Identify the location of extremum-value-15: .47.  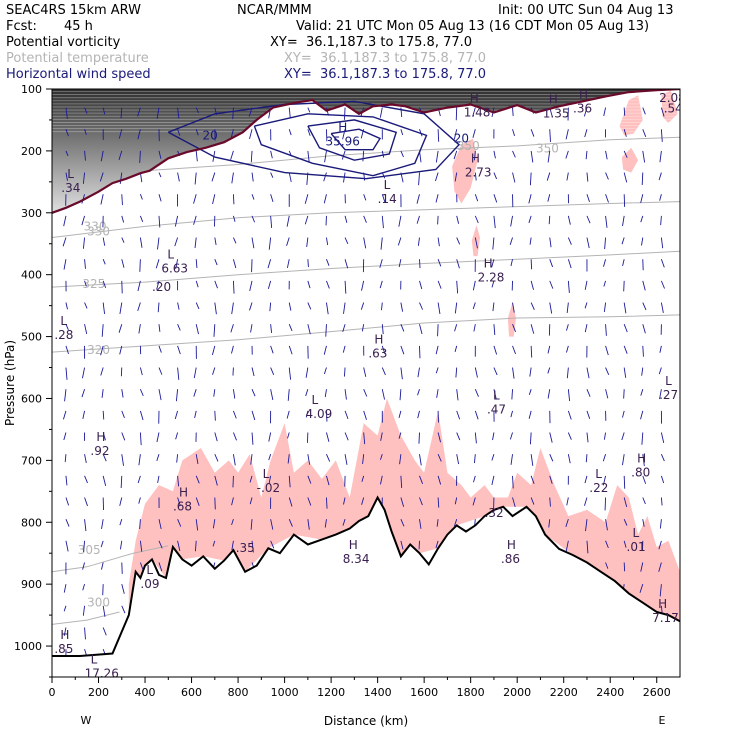
(496, 409).